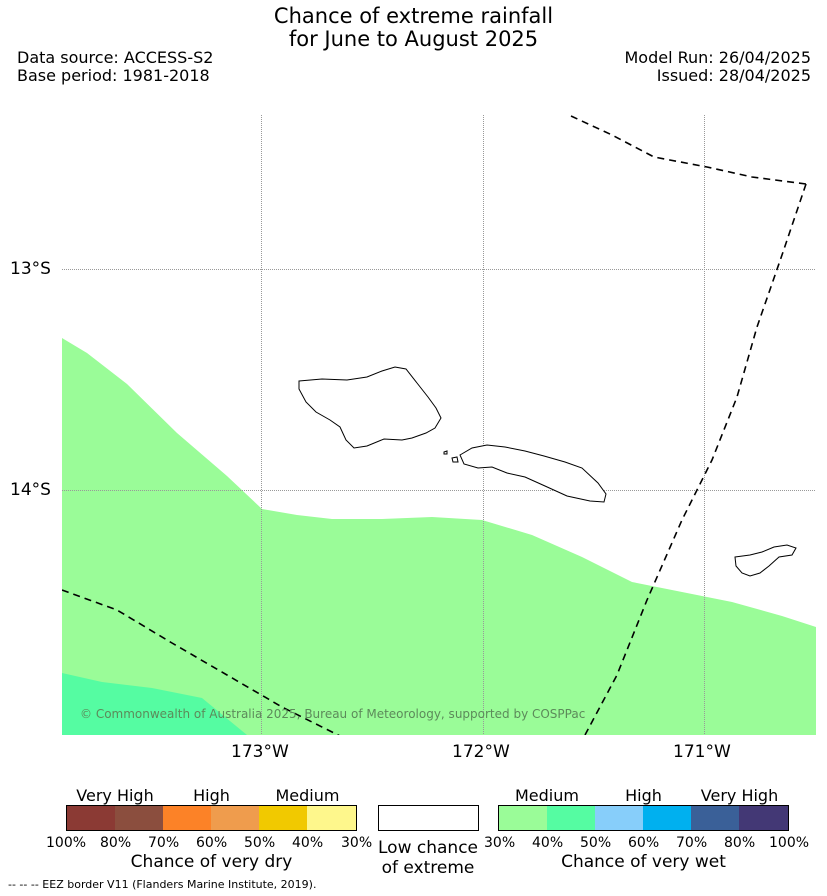  What do you see at coordinates (164, 843) in the screenshot?
I see `dry-pct-70: 70%` at bounding box center [164, 843].